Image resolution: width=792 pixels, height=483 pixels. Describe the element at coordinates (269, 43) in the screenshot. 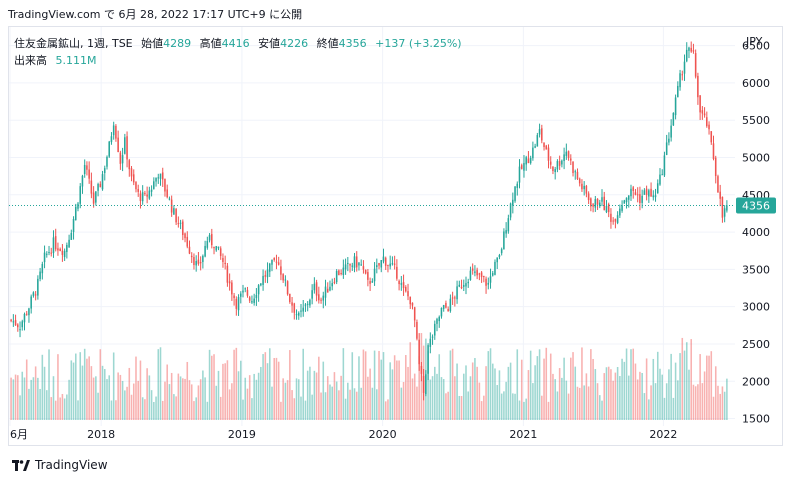

I see `low-label: 安値` at that location.